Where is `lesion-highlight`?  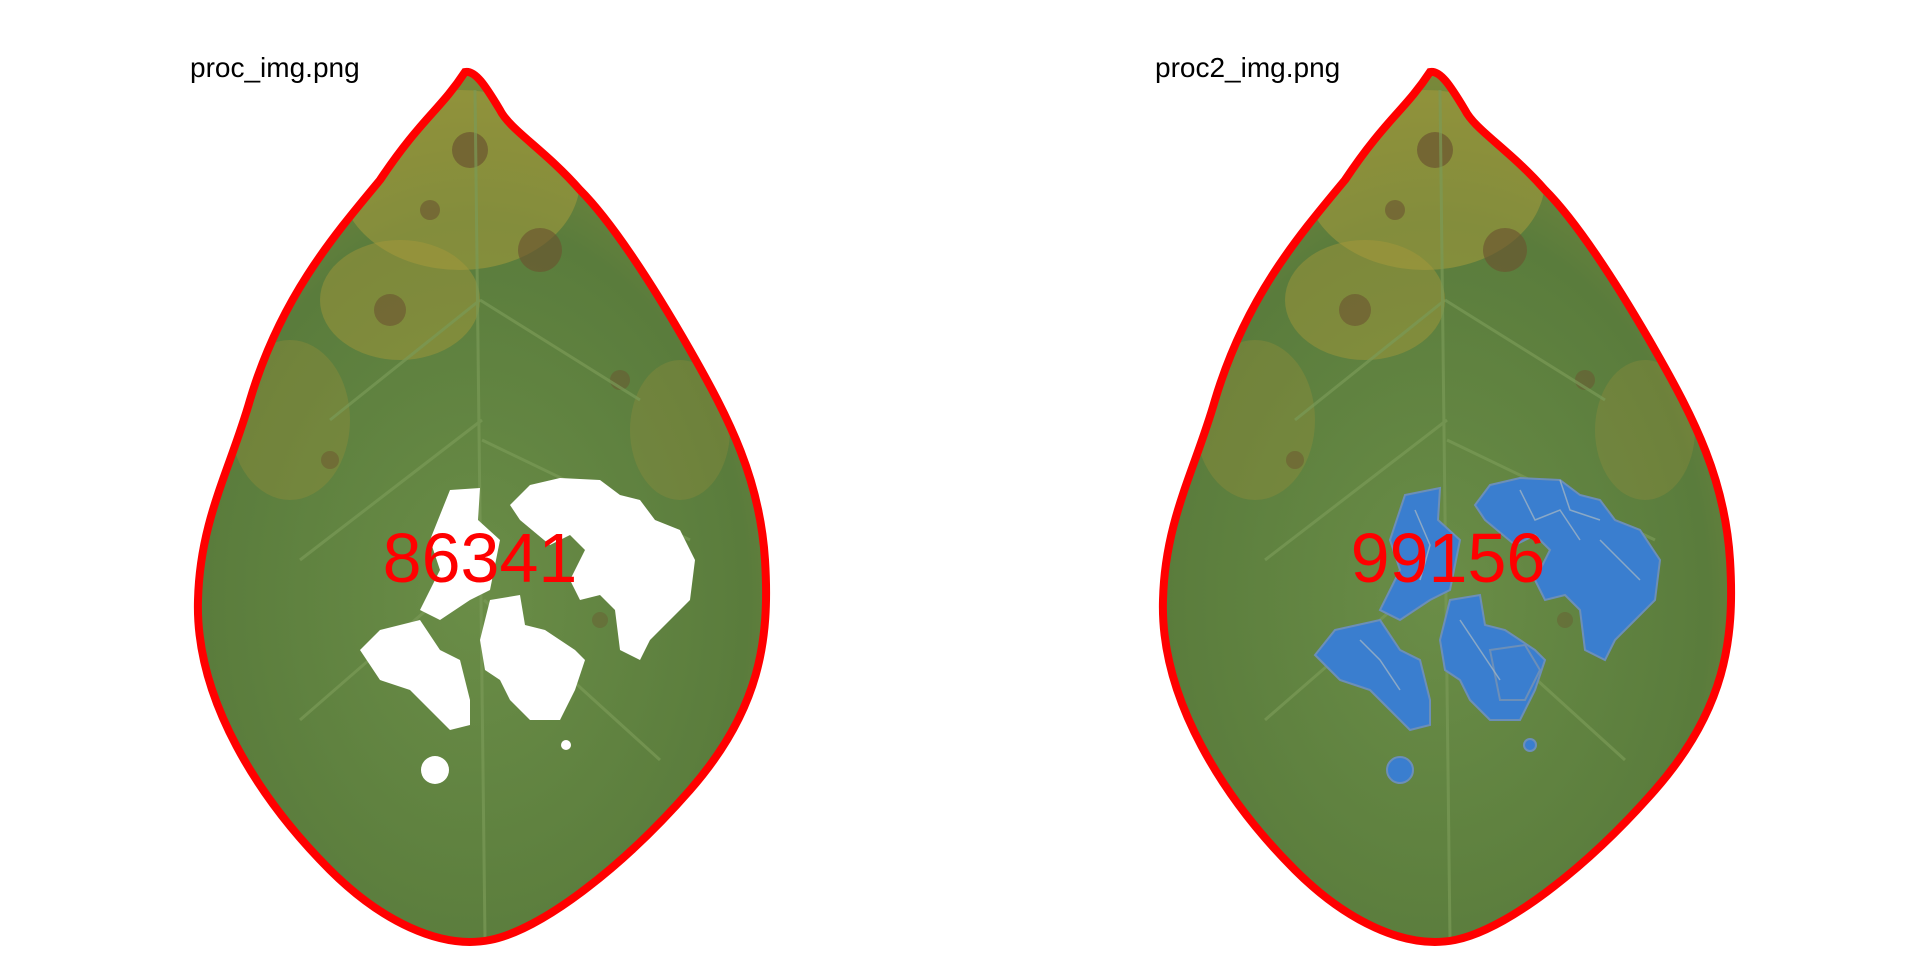 lesion-highlight is located at coordinates (1487, 630).